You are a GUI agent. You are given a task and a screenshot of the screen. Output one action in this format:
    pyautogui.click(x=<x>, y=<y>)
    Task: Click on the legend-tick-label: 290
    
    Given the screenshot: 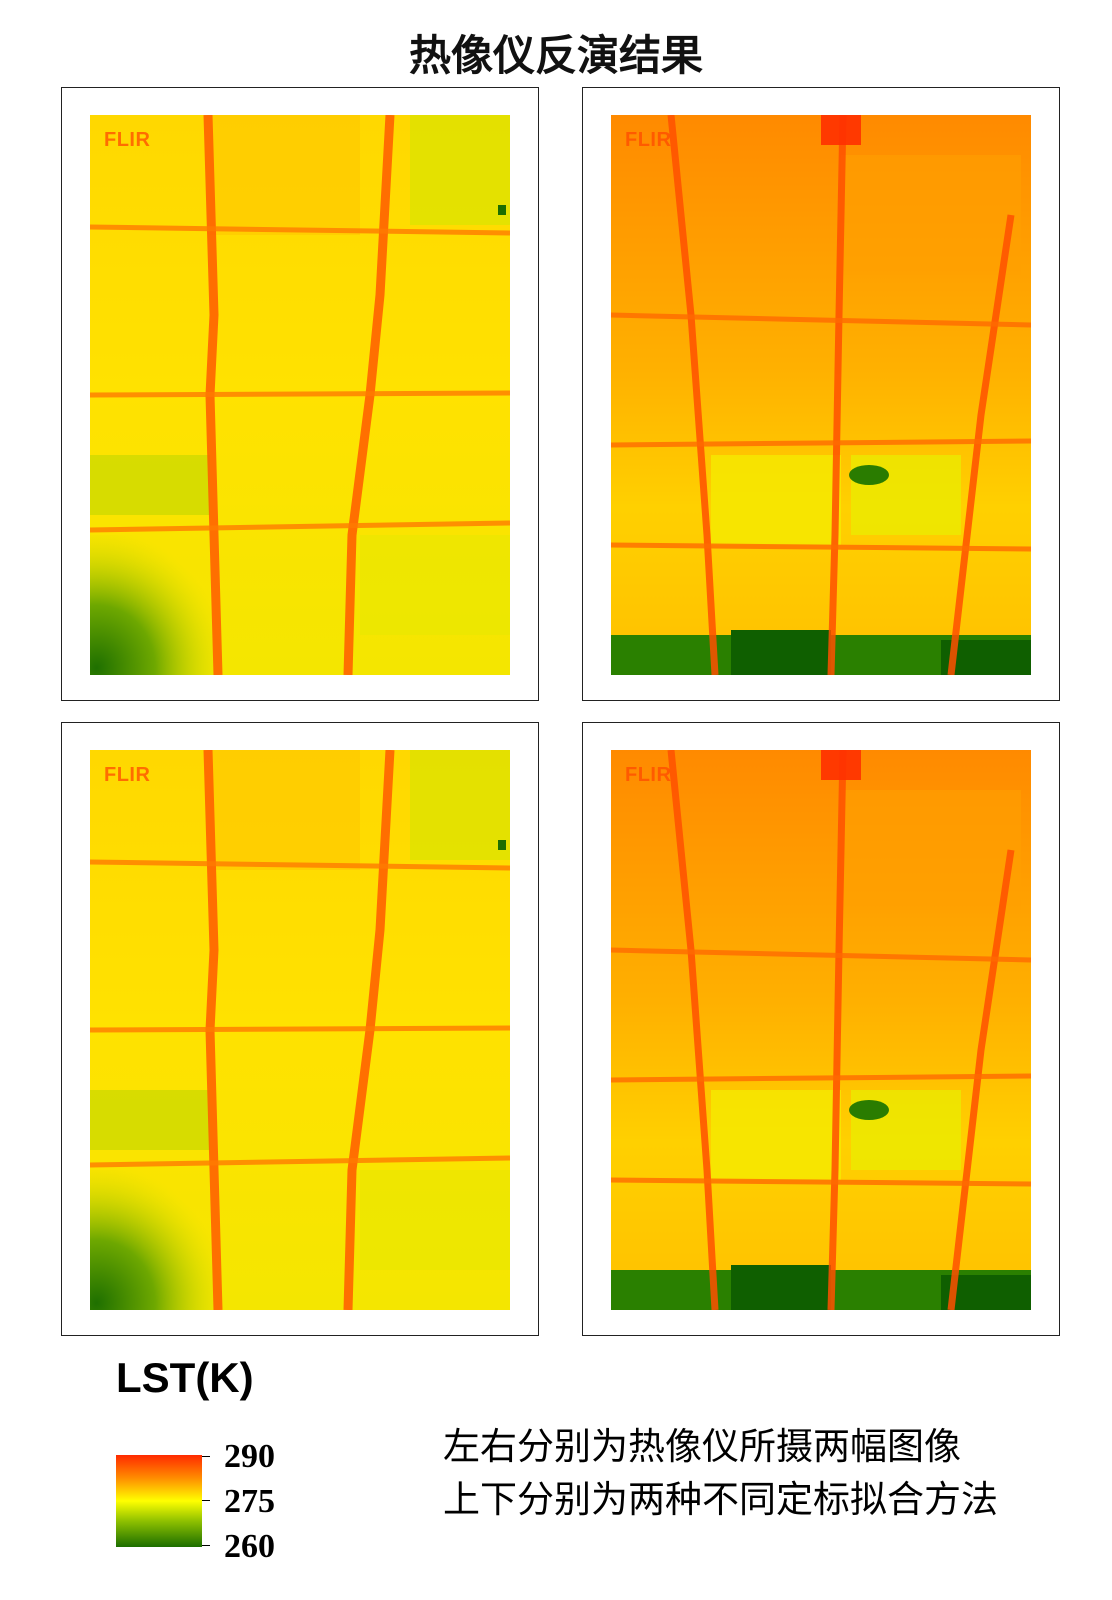 What is the action you would take?
    pyautogui.click(x=249, y=1456)
    